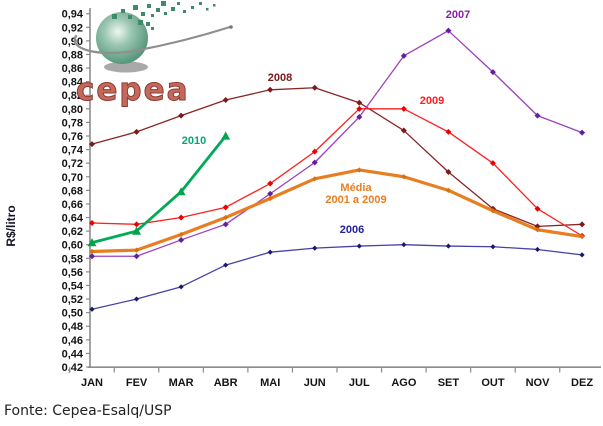 Image resolution: width=603 pixels, height=426 pixels. I want to click on y-tick-label: 0,52, so click(72, 300).